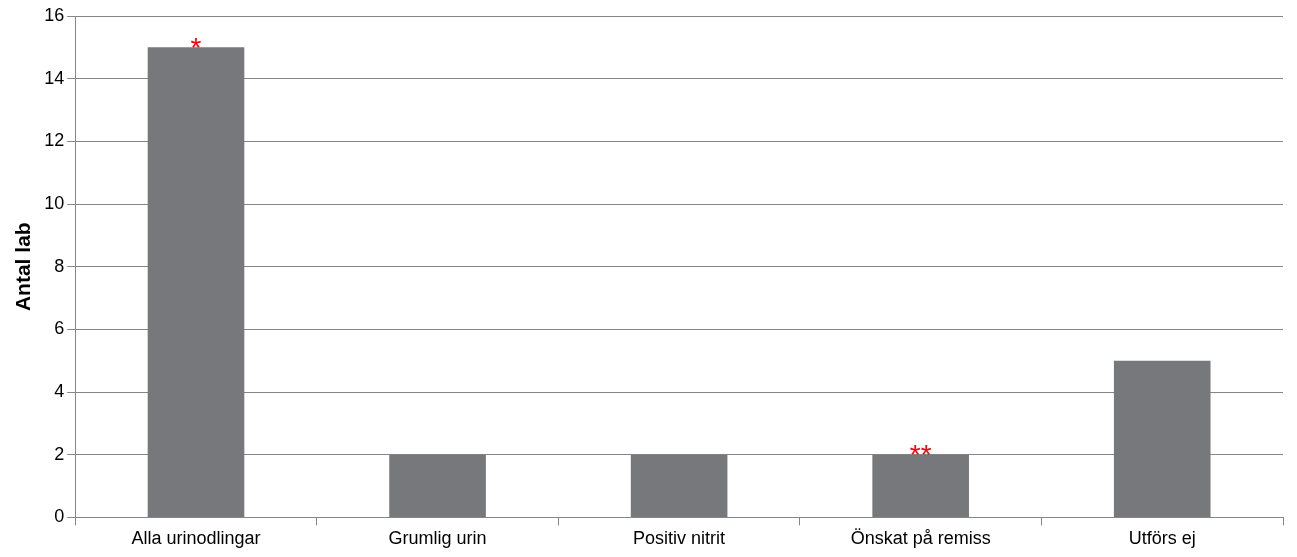 This screenshot has width=1297, height=557. What do you see at coordinates (54, 14) in the screenshot?
I see `y-tick-label: 16` at bounding box center [54, 14].